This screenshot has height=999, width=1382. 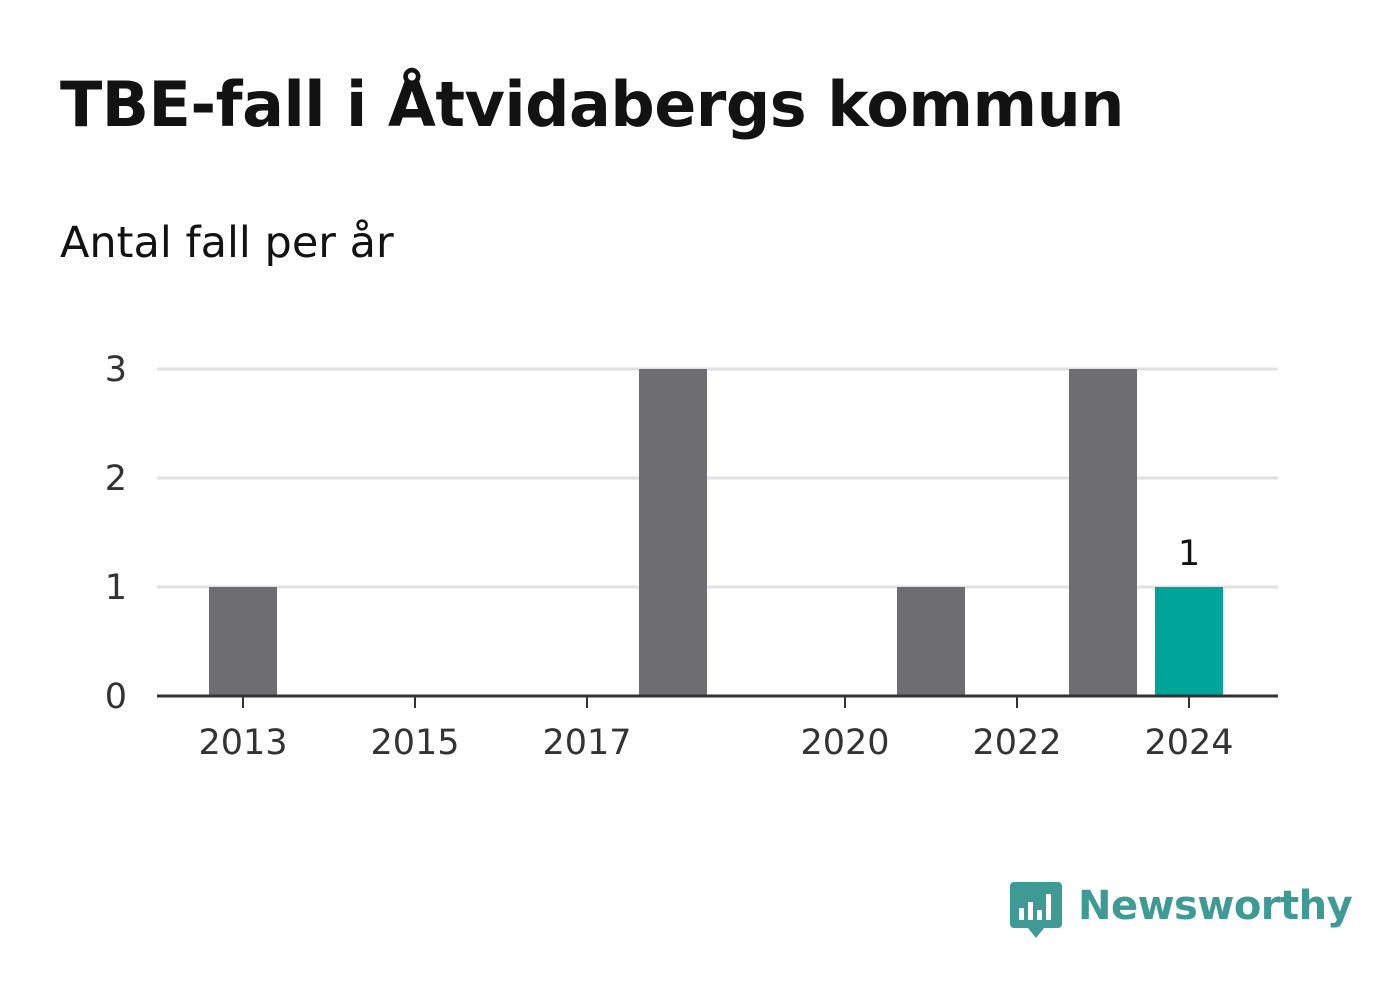 I want to click on data-label: 1, so click(x=1189, y=554).